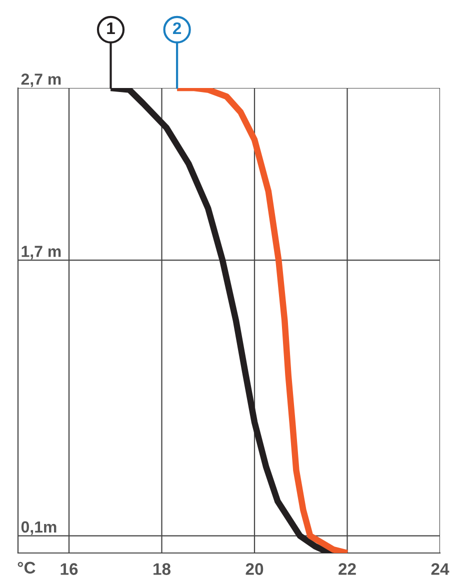 This screenshot has width=456, height=583. I want to click on x-tick-label: 22, so click(347, 569).